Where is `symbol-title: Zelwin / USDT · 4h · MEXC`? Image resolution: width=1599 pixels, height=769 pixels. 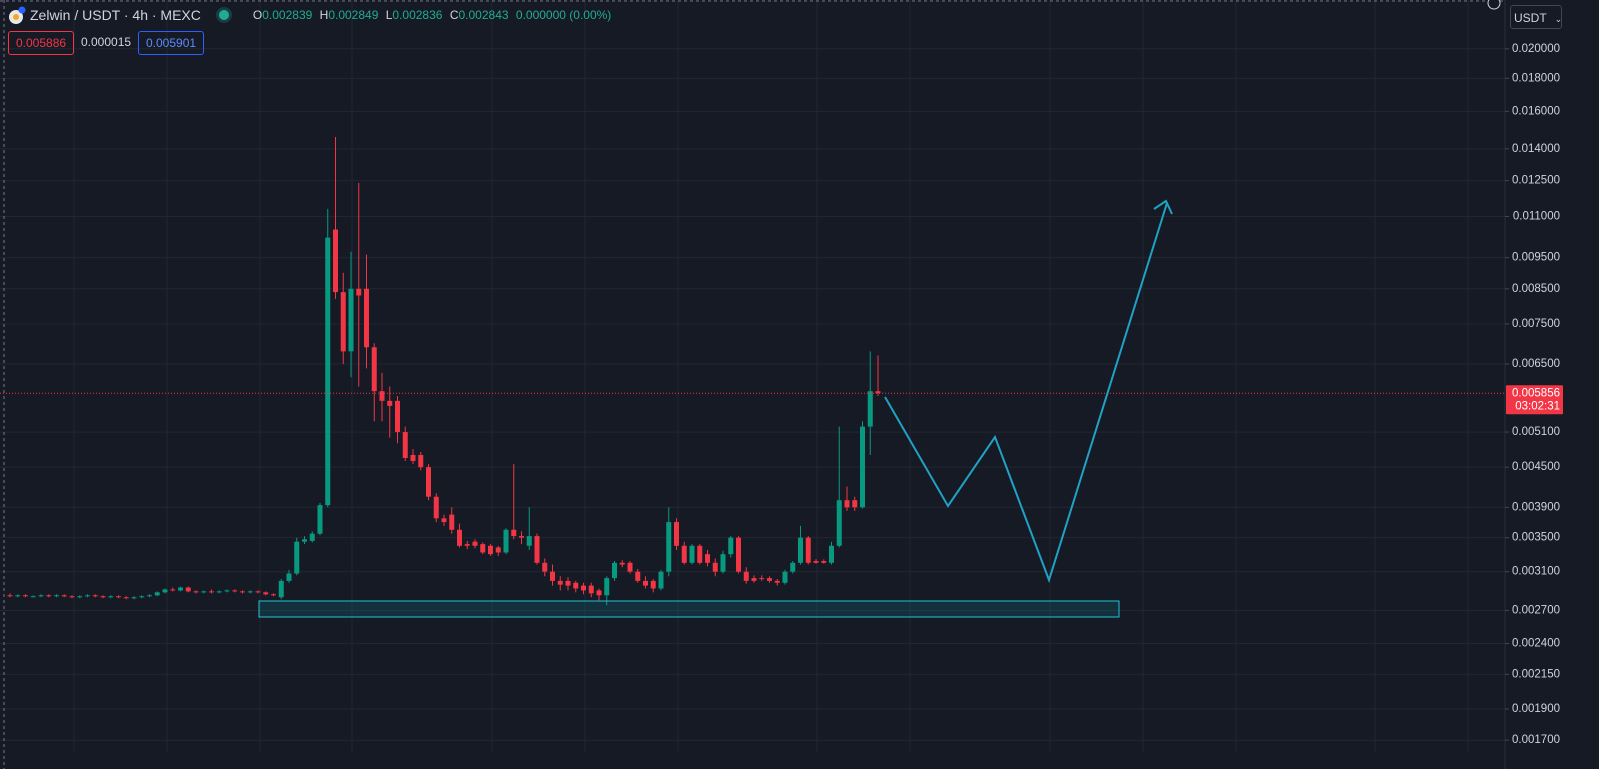 symbol-title: Zelwin / USDT · 4h · MEXC is located at coordinates (115, 15).